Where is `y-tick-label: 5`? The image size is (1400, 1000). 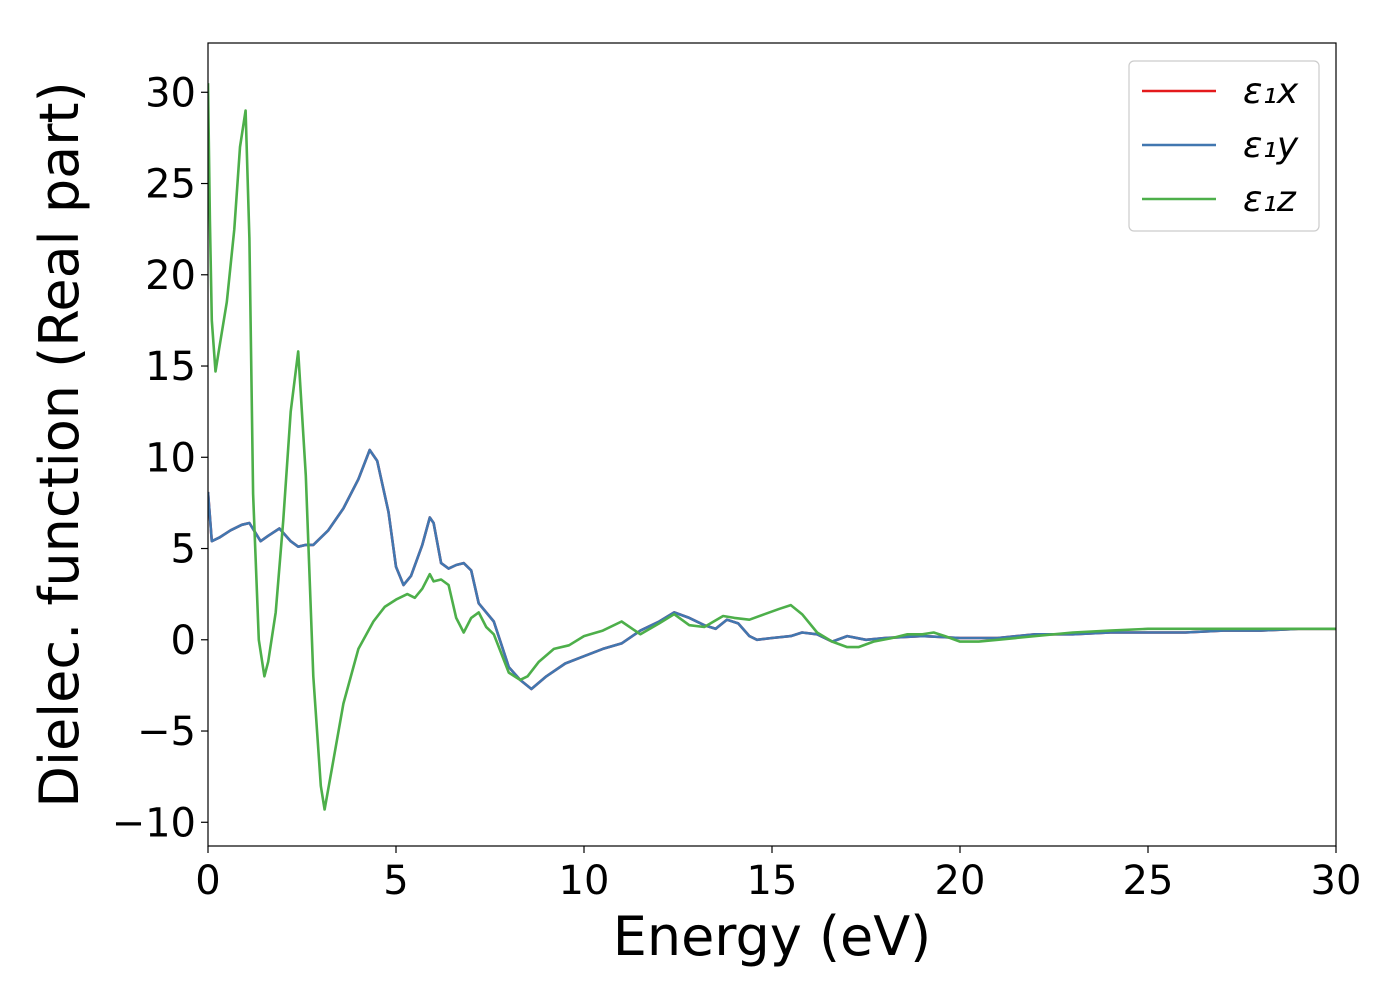 y-tick-label: 5 is located at coordinates (183, 550).